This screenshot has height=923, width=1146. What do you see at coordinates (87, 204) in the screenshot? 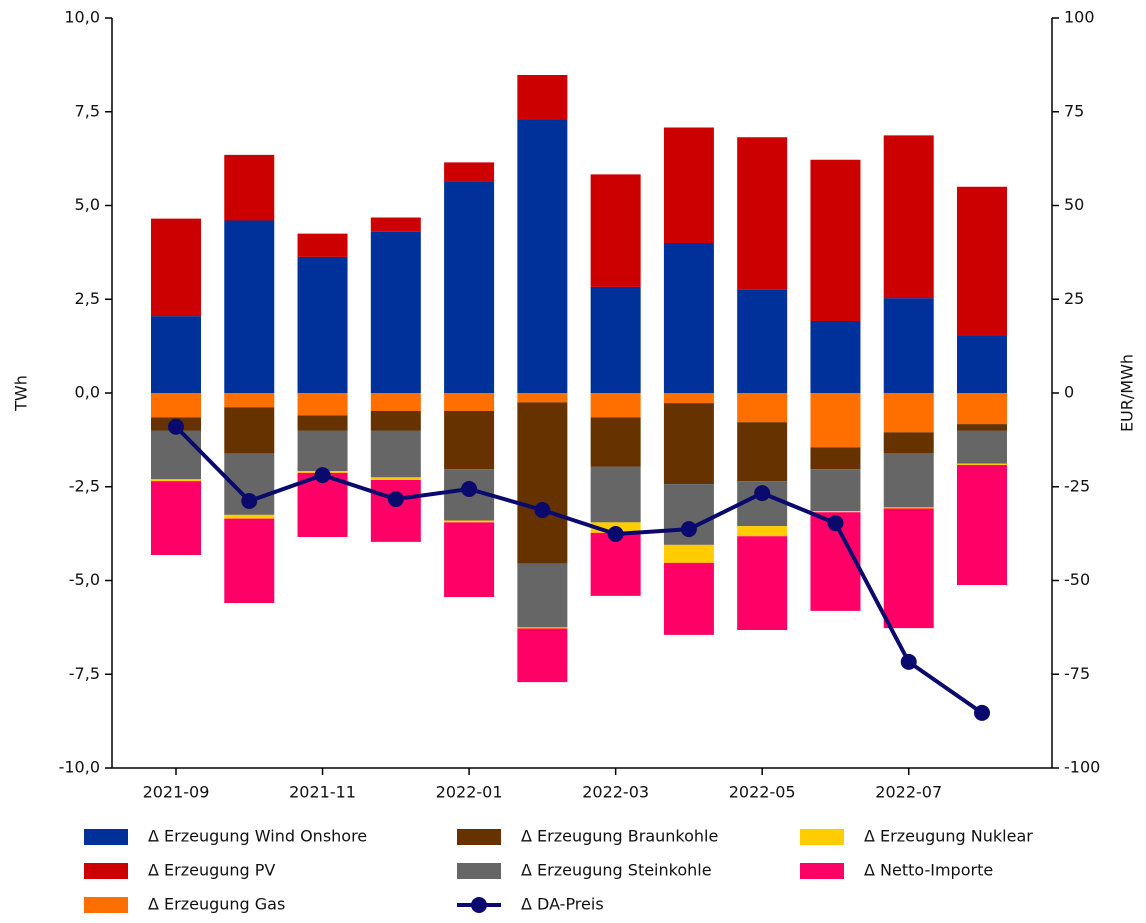
I see `y-tick-label: 5,0` at bounding box center [87, 204].